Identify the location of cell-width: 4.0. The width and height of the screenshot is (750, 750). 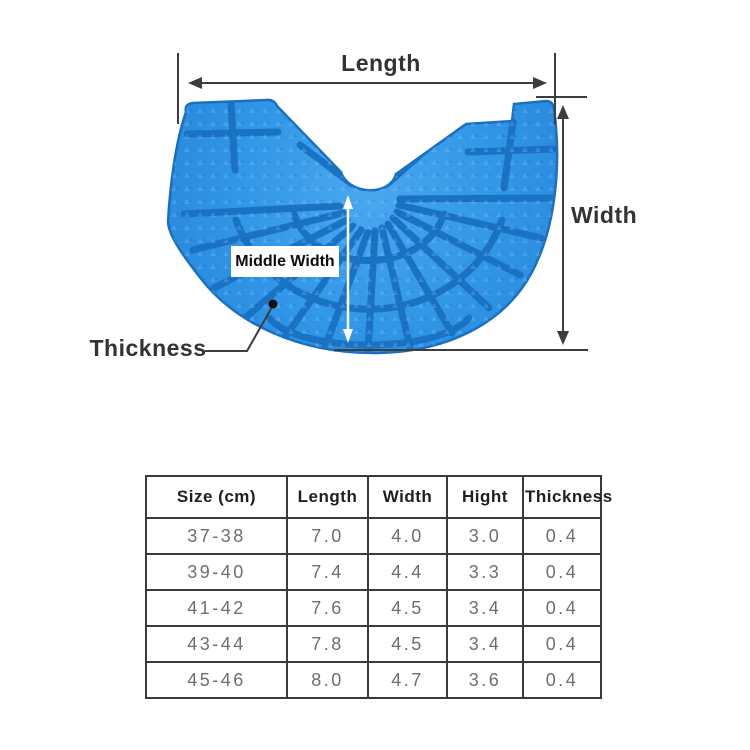
(407, 536).